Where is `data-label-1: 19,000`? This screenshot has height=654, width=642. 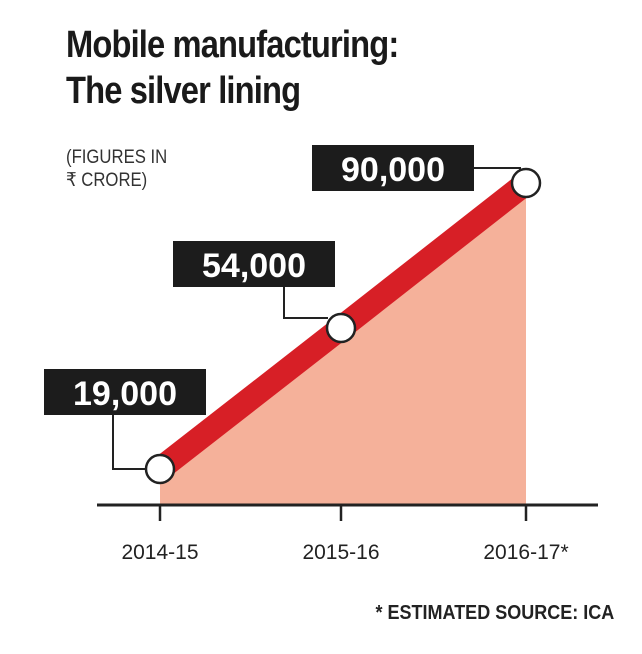
data-label-1: 19,000 is located at coordinates (125, 394).